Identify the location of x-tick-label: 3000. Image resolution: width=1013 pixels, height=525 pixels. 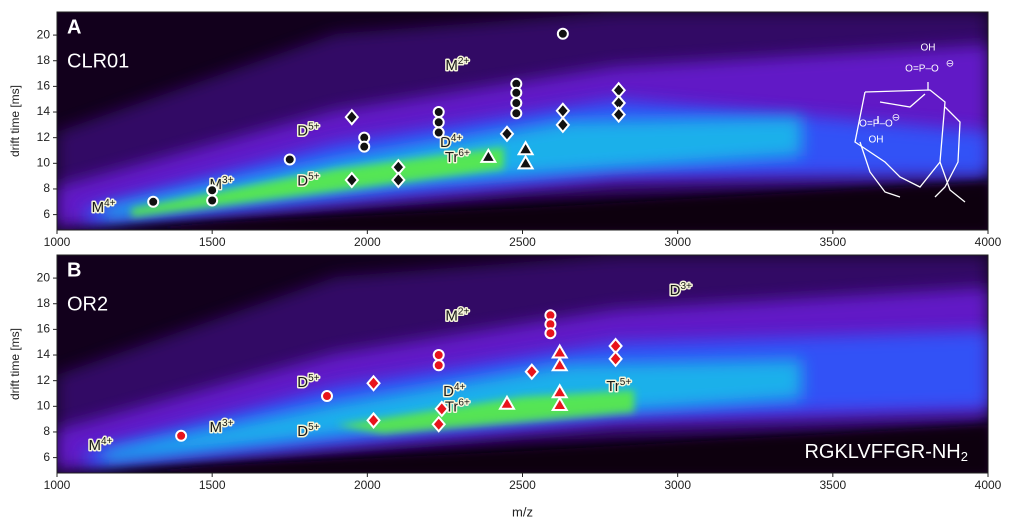
(677, 242).